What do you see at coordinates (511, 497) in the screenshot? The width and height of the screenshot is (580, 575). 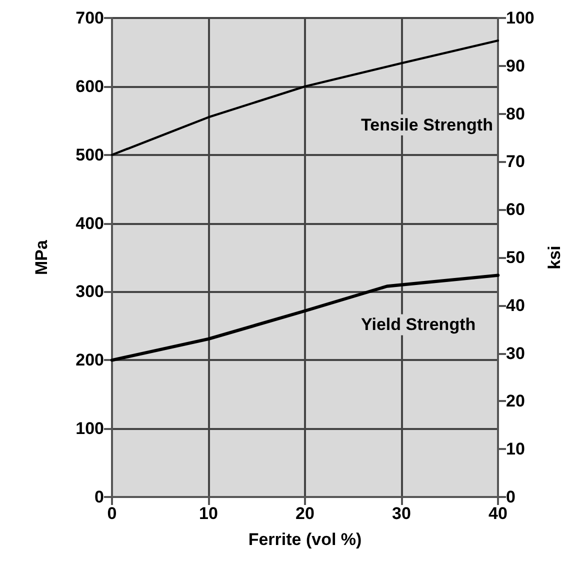 I see `y2-tick-label: 0` at bounding box center [511, 497].